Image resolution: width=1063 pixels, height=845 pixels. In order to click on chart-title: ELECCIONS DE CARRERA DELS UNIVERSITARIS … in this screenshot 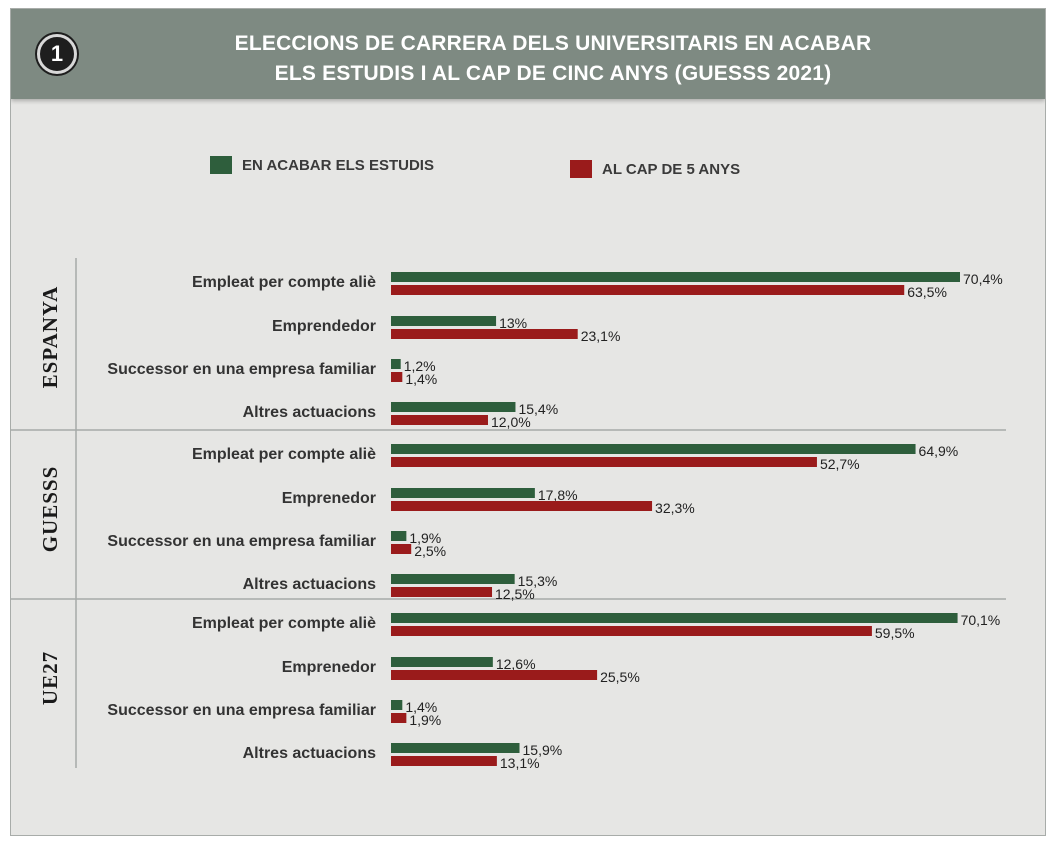, I will do `click(553, 59)`.